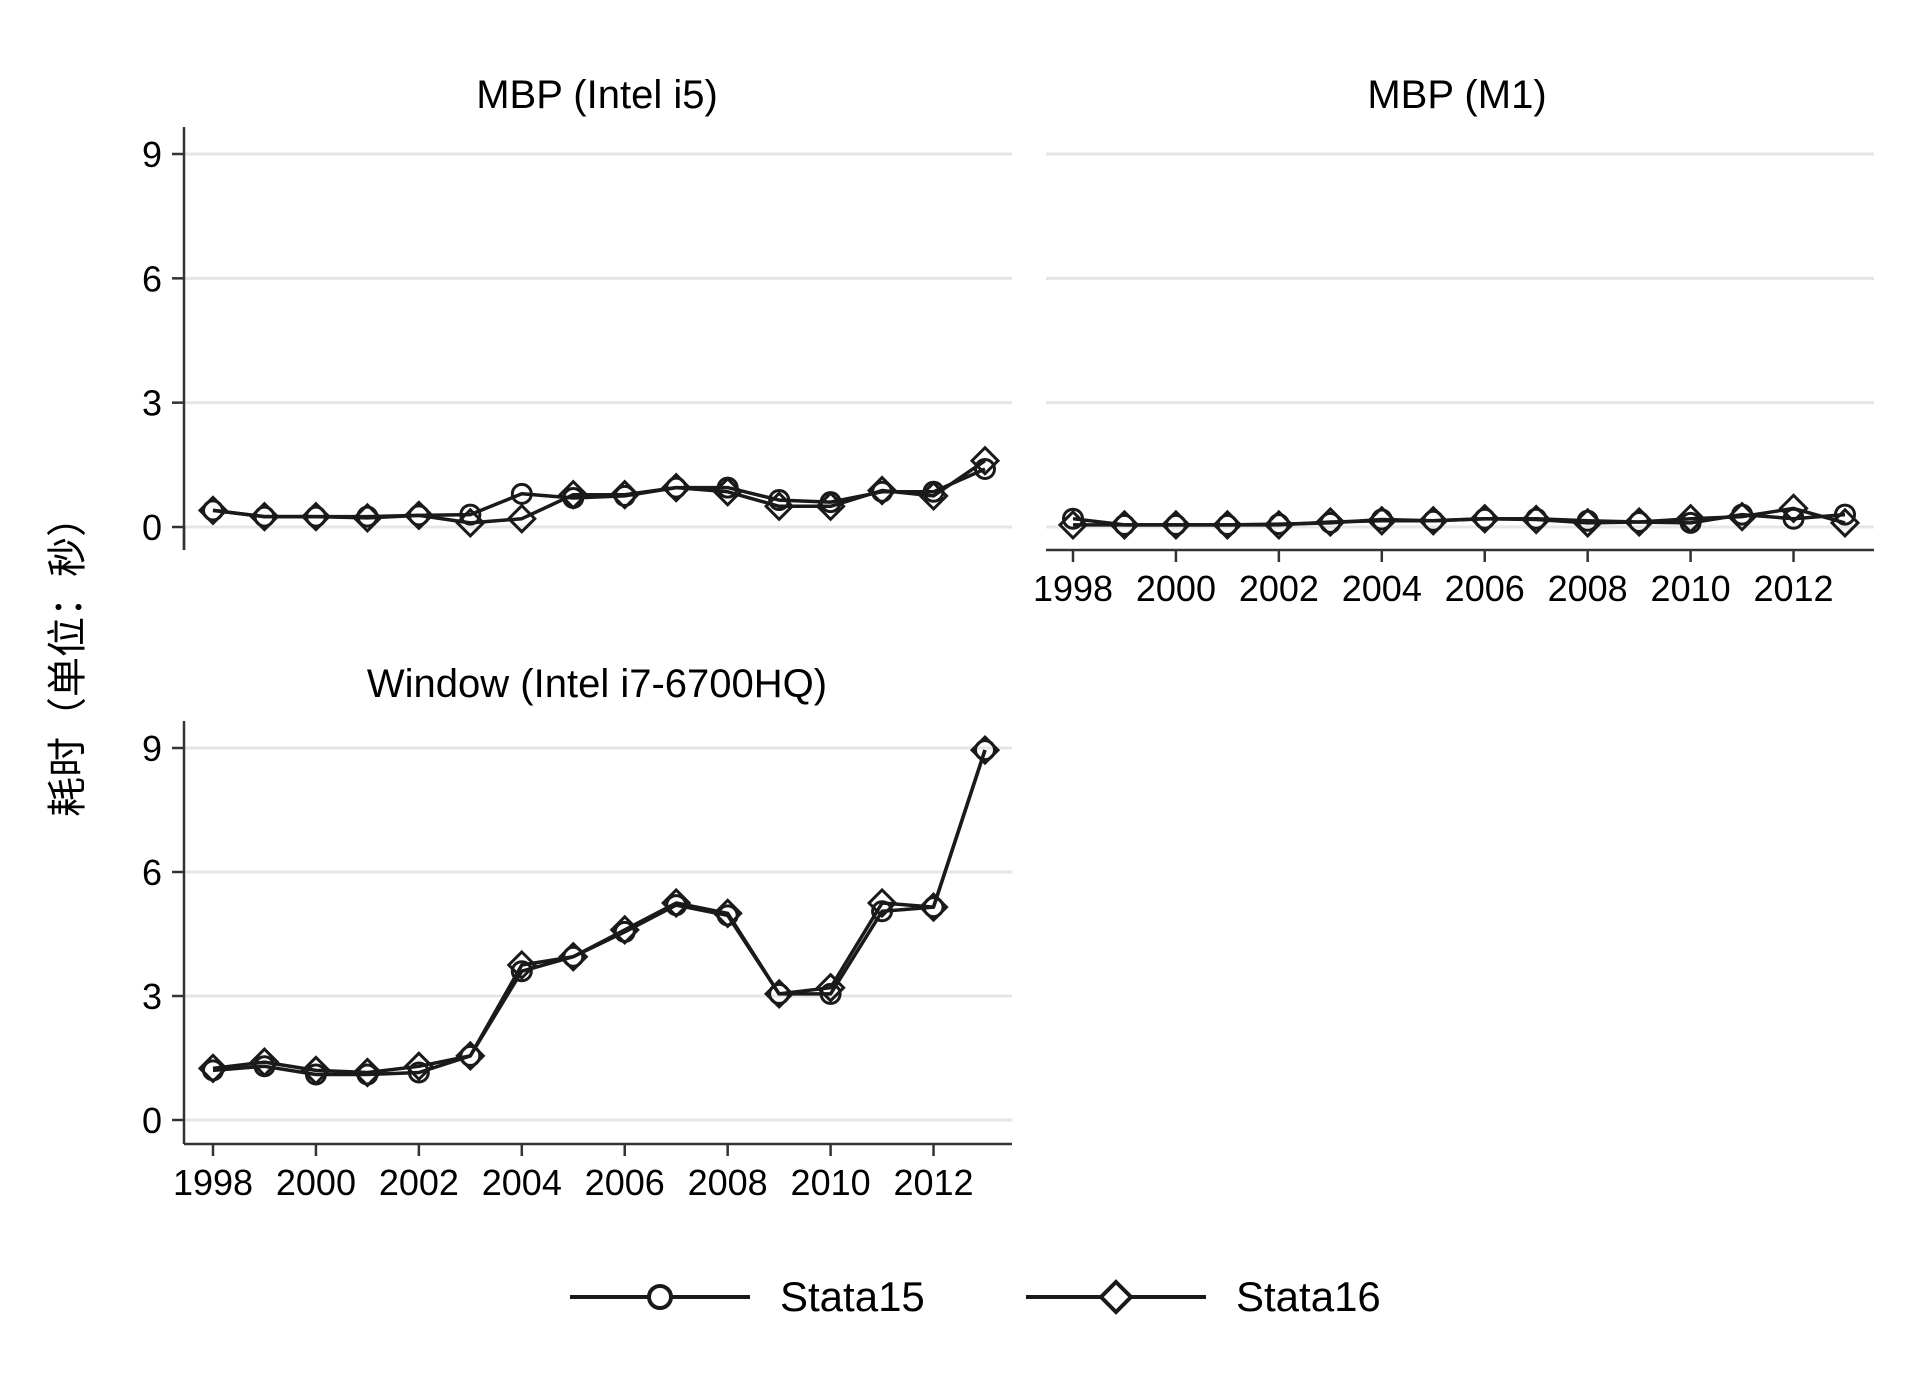 The width and height of the screenshot is (1914, 1392). Describe the element at coordinates (1588, 588) in the screenshot. I see `x-tick-label: 2008` at that location.